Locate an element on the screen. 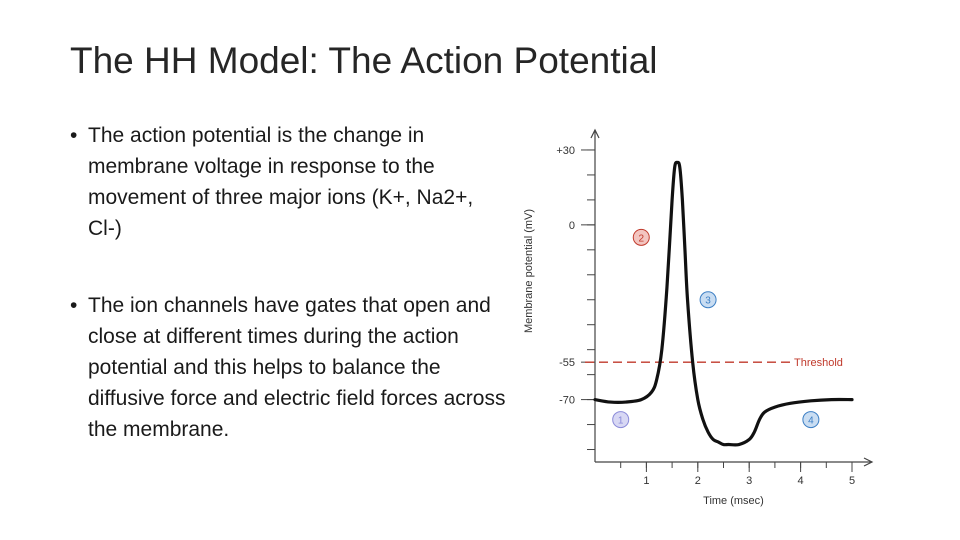  threshold-line-group: Threshold is located at coordinates (714, 363).